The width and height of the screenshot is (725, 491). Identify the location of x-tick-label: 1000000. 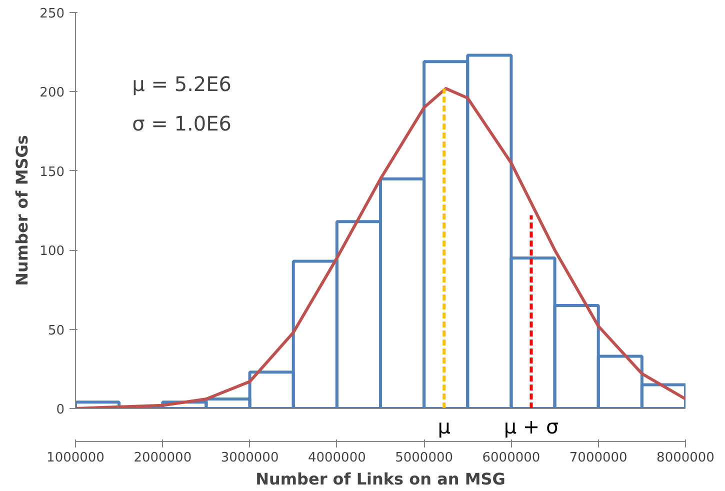
(75, 458).